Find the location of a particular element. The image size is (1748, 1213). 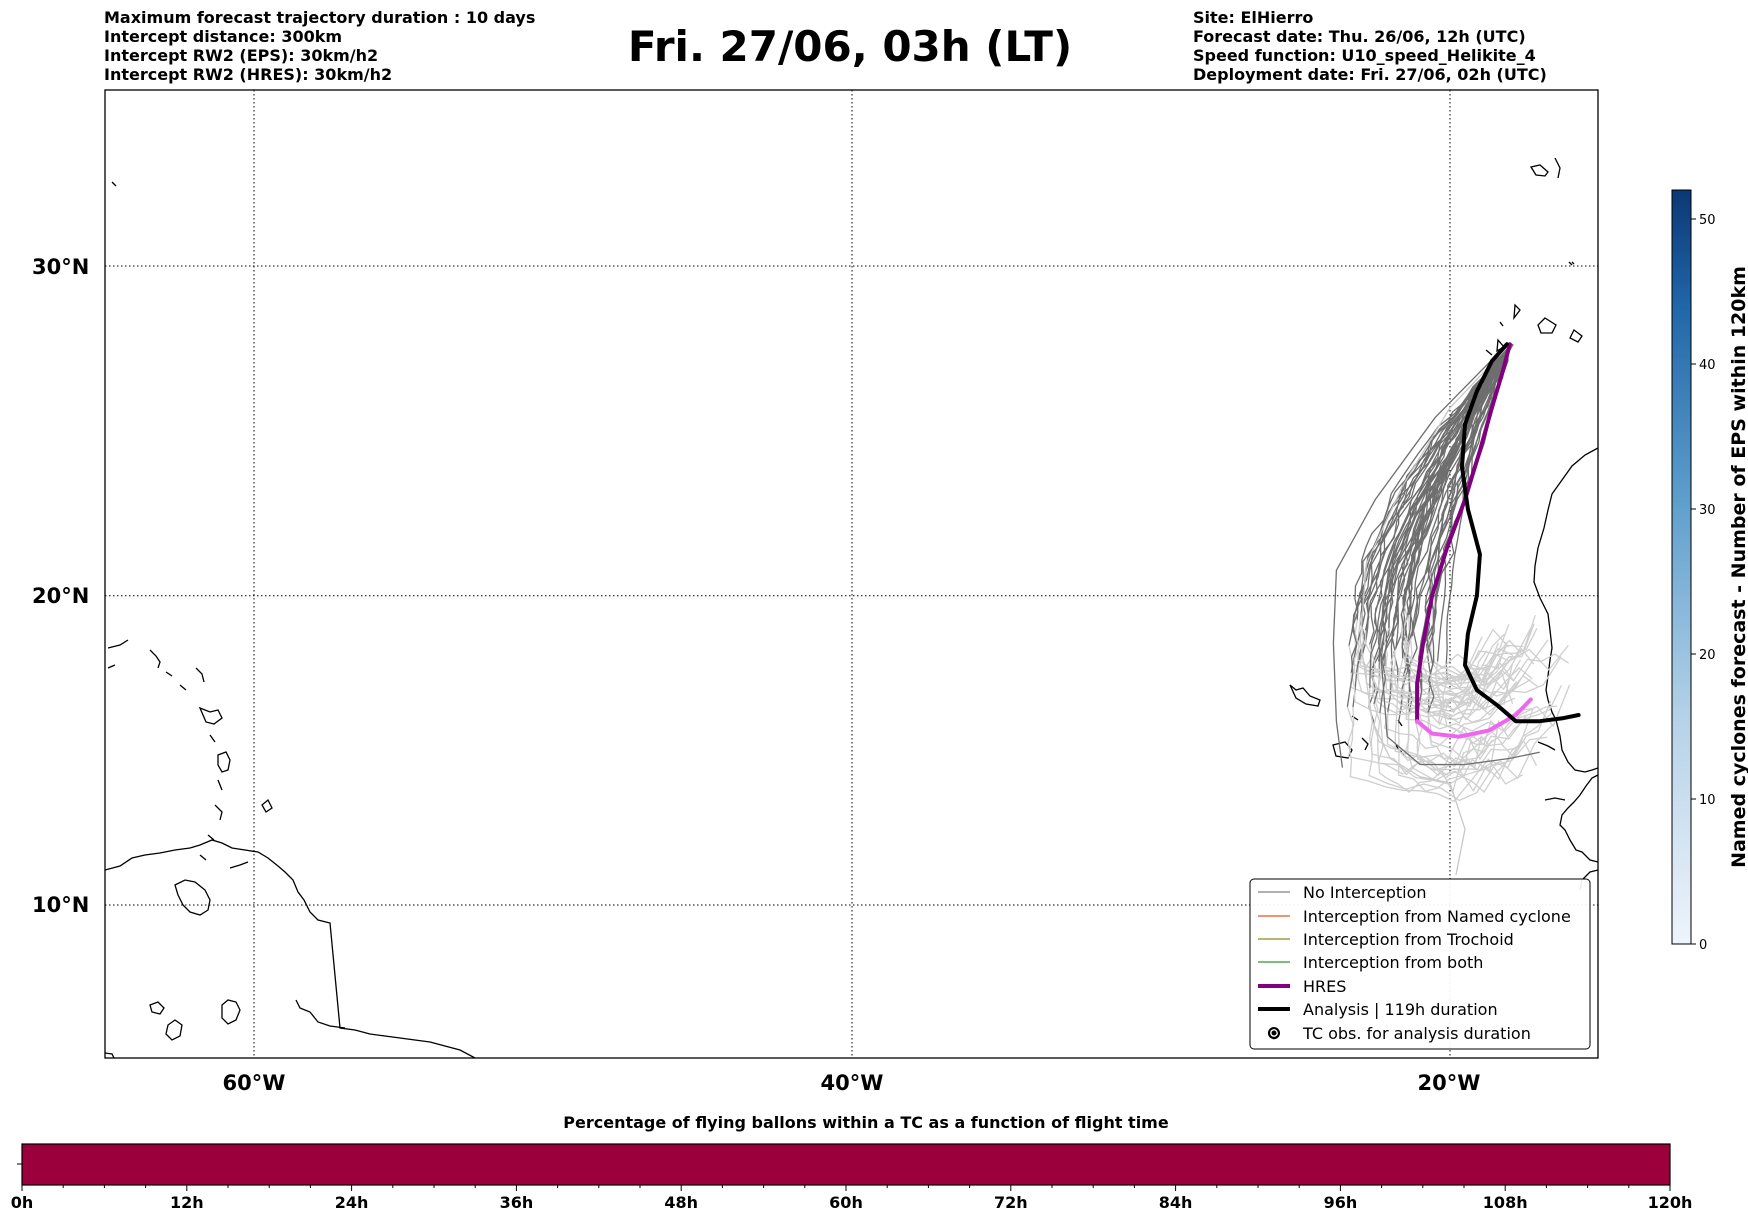

time-bar-tick-label-5: 60h is located at coordinates (846, 1202).